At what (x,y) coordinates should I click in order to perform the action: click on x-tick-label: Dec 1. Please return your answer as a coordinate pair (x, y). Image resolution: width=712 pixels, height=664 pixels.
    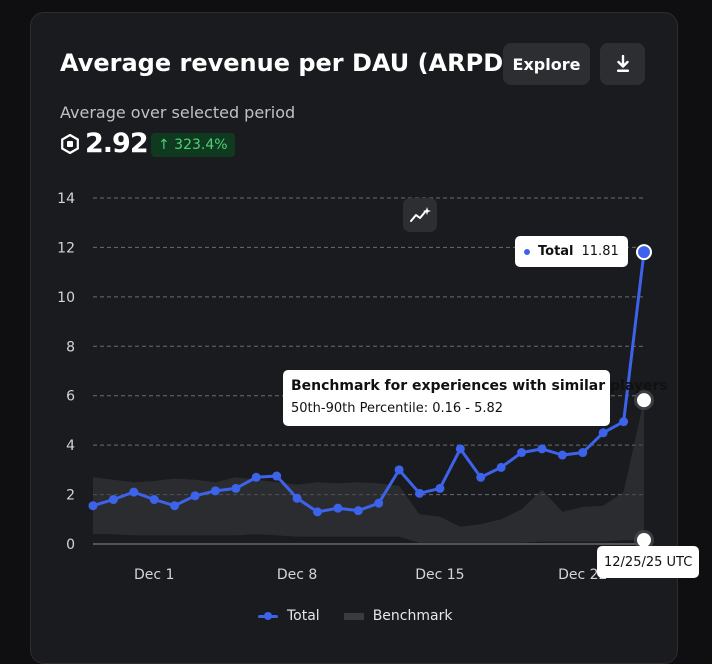
    Looking at the image, I should click on (154, 575).